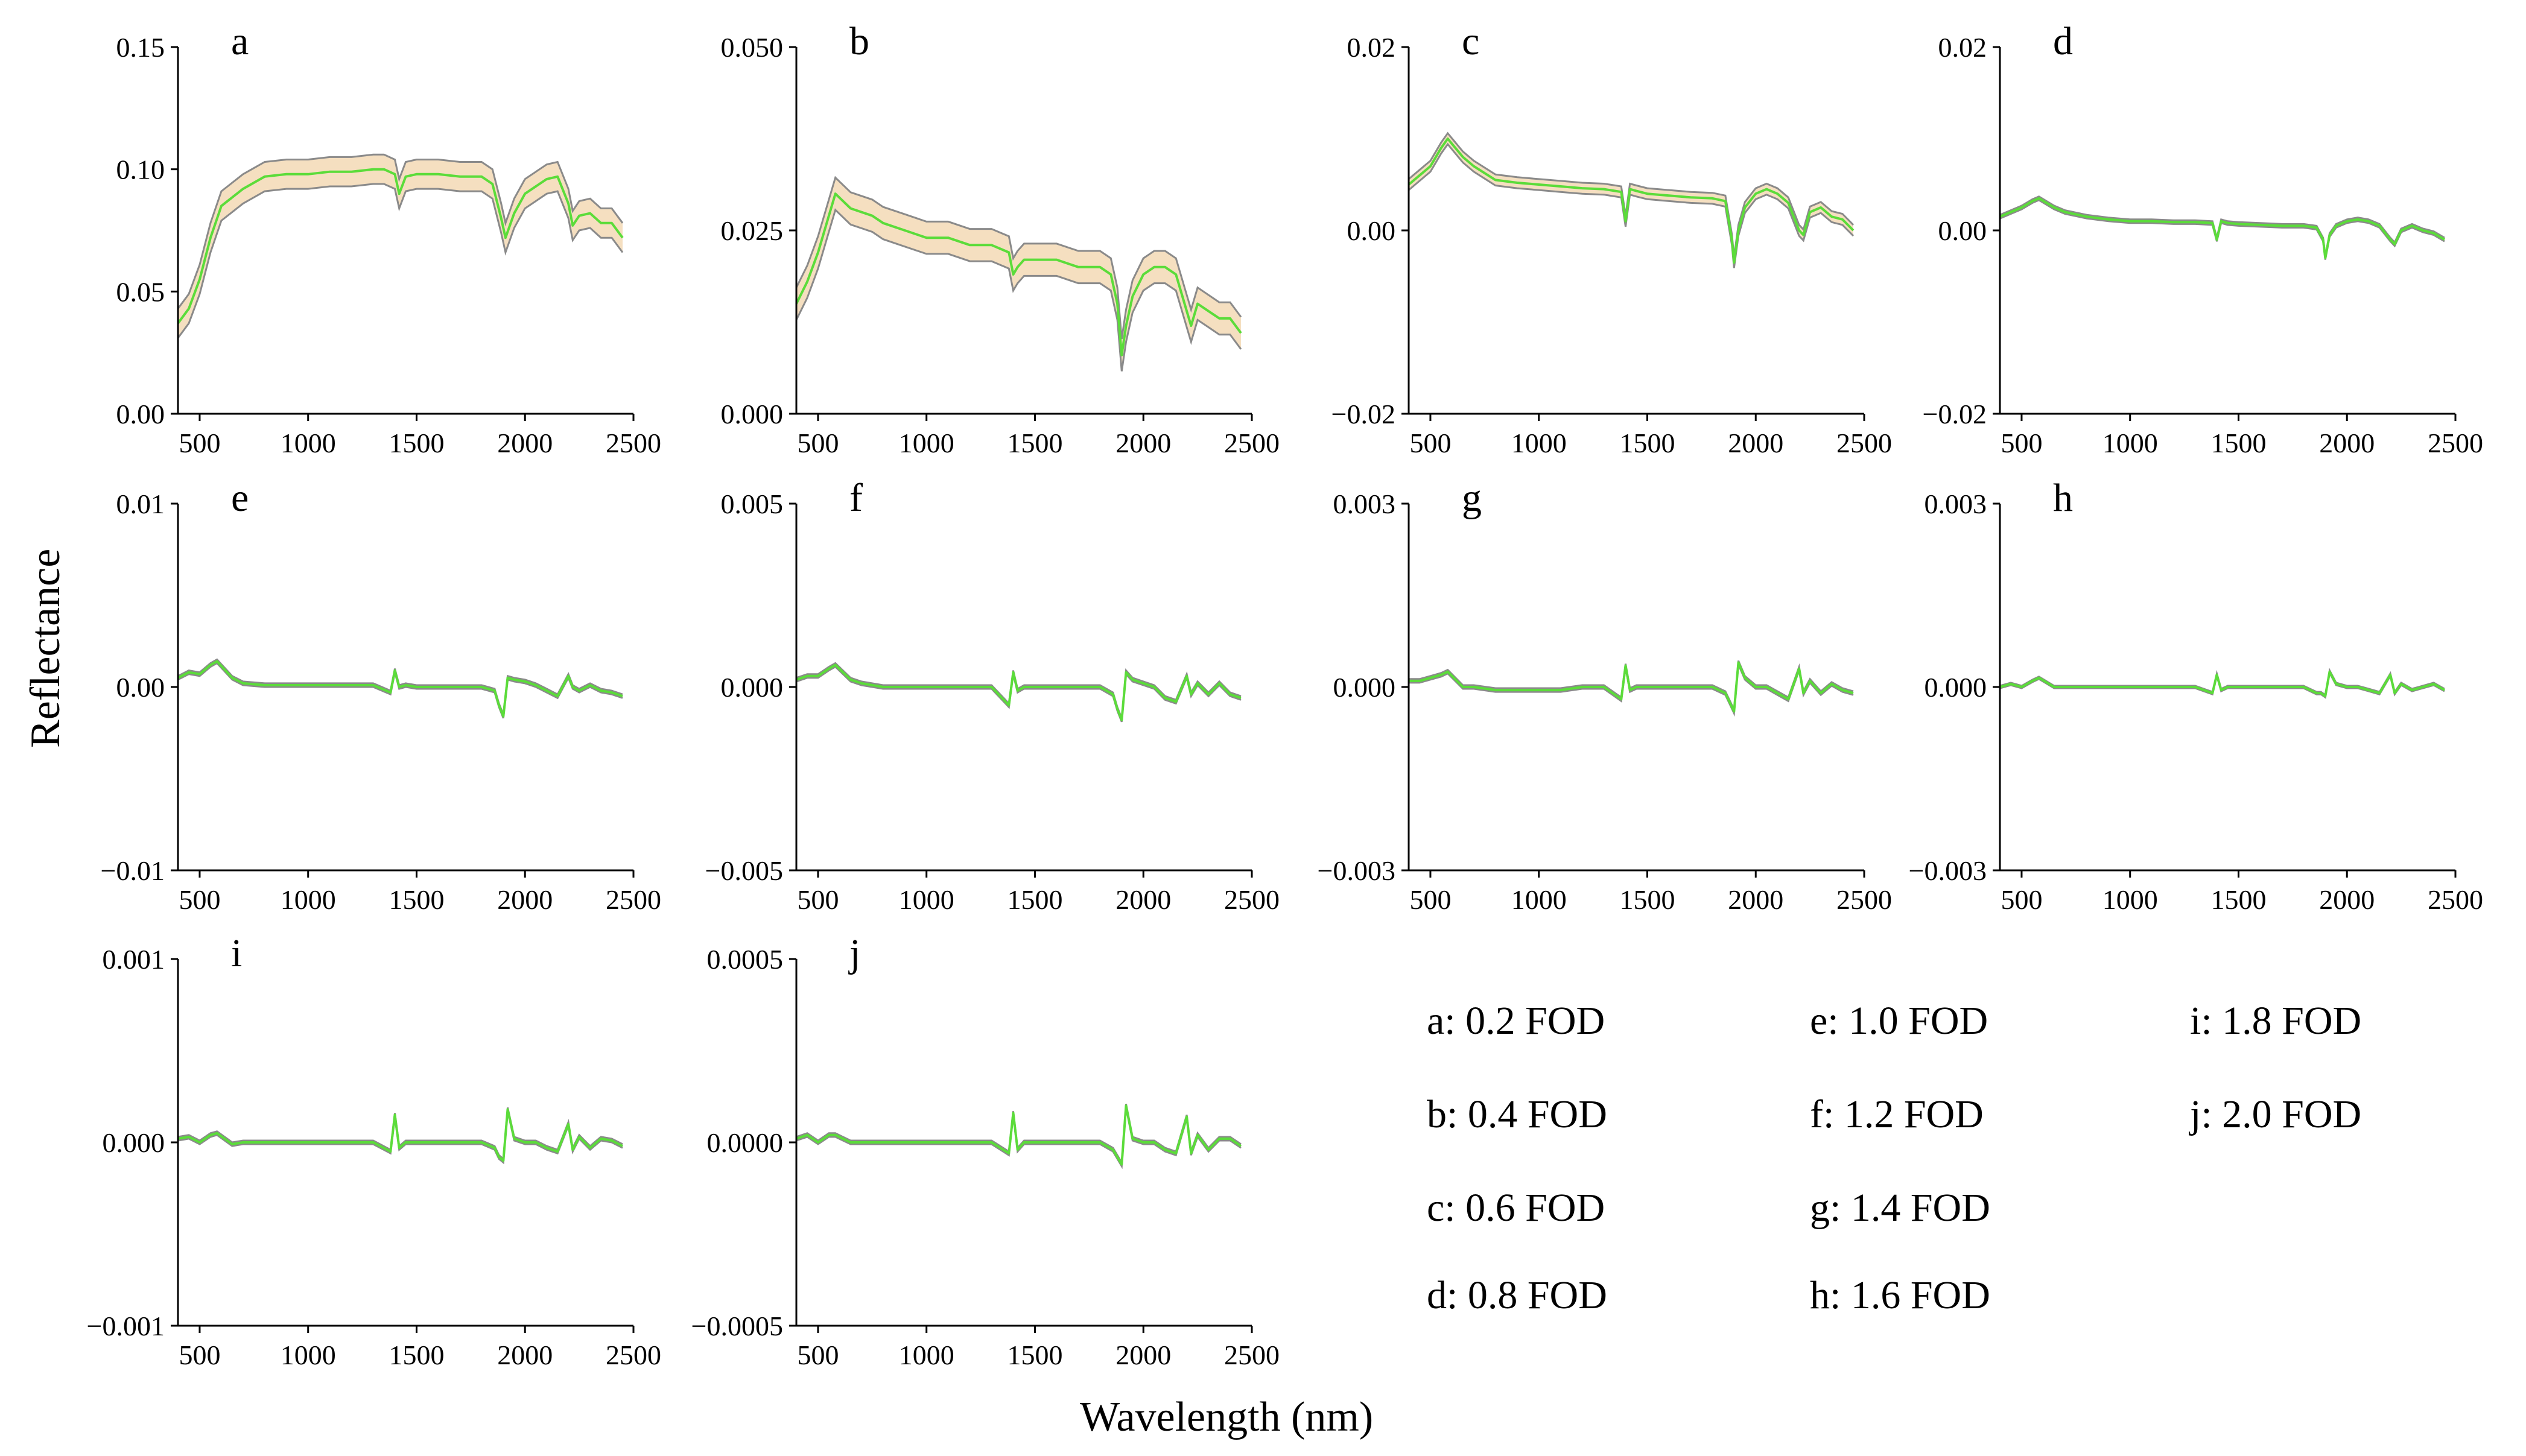 This screenshot has width=2526, height=1456. Describe the element at coordinates (2238, 443) in the screenshot. I see `x-tick-label-d-1500: 1500` at that location.